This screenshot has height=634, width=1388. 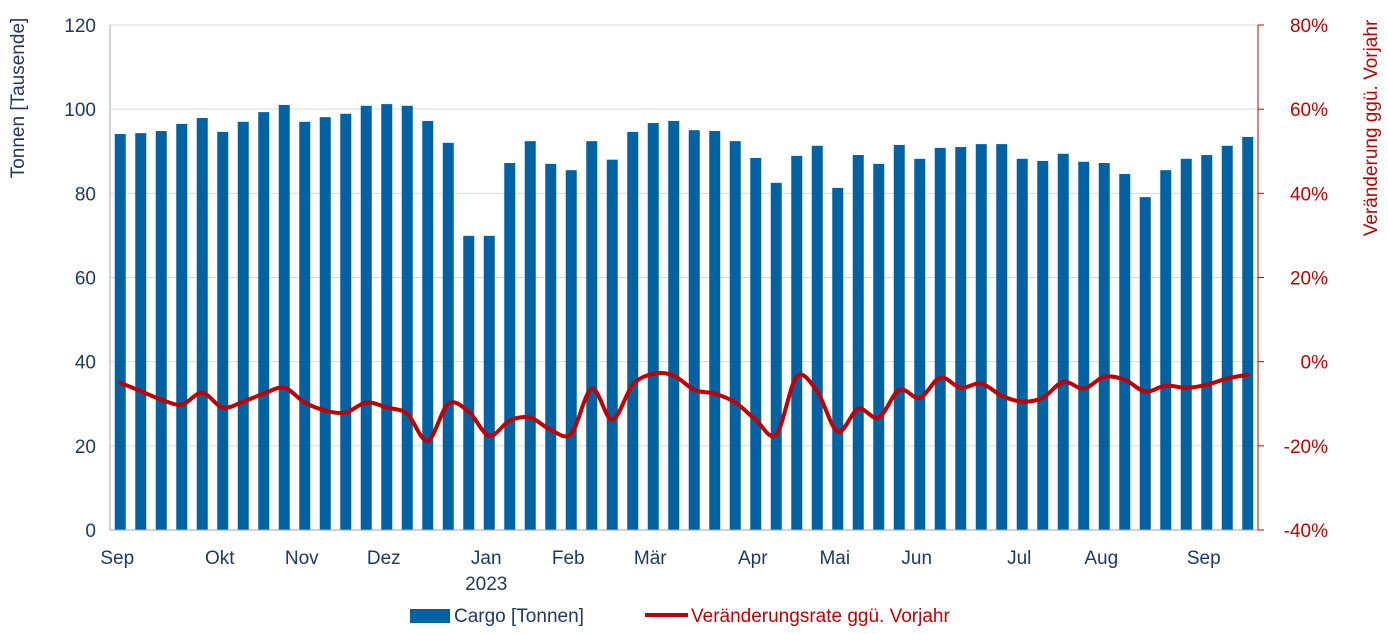 I want to click on y-axis-left-title: Tonnen [Tausende], so click(x=18, y=98).